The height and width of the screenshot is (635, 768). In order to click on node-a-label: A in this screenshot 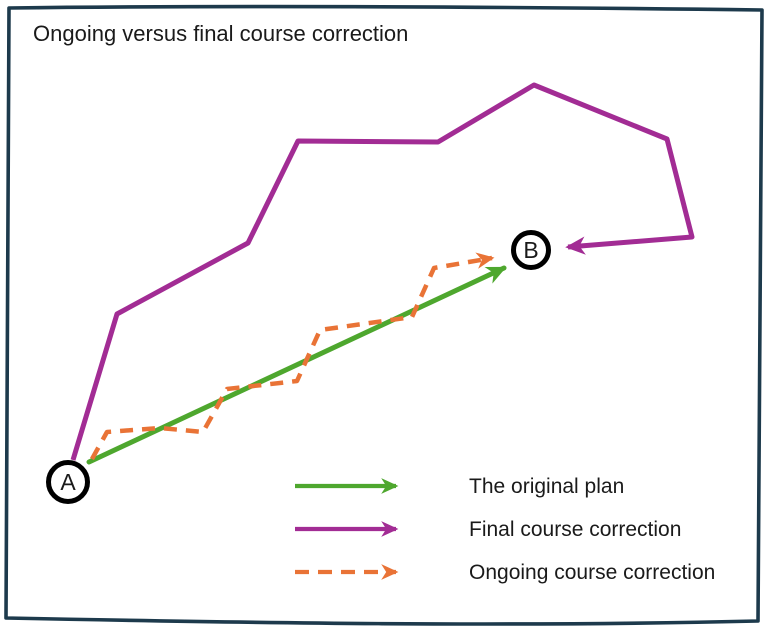, I will do `click(68, 482)`.